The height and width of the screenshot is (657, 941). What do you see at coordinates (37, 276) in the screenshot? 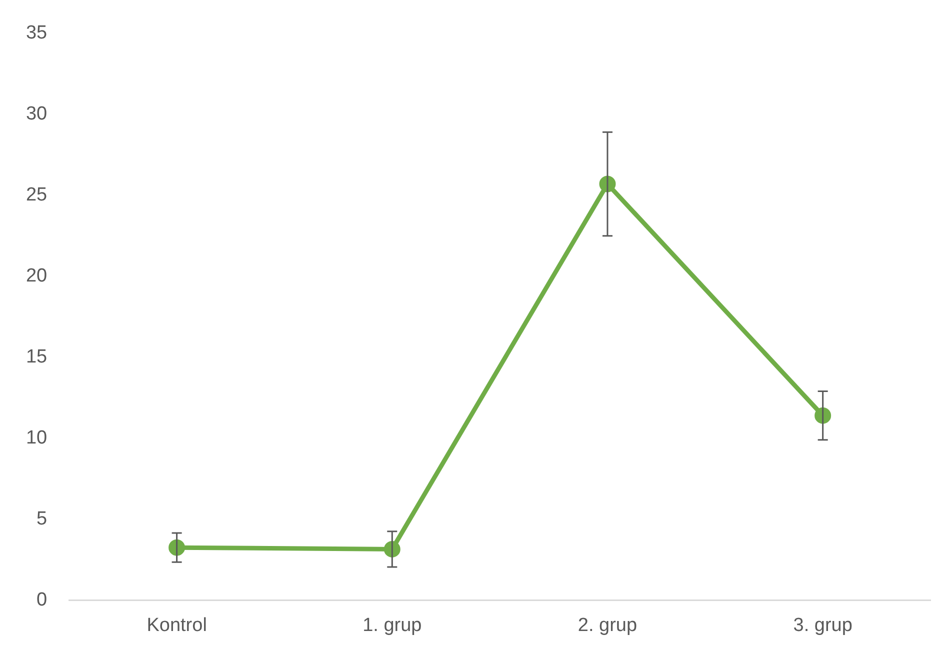
I see `y-tick-label: 20` at bounding box center [37, 276].